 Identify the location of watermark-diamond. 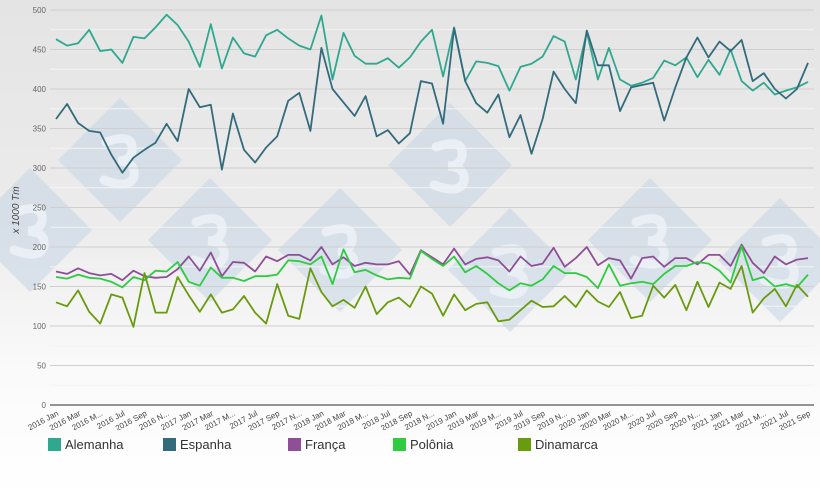
(46, 230).